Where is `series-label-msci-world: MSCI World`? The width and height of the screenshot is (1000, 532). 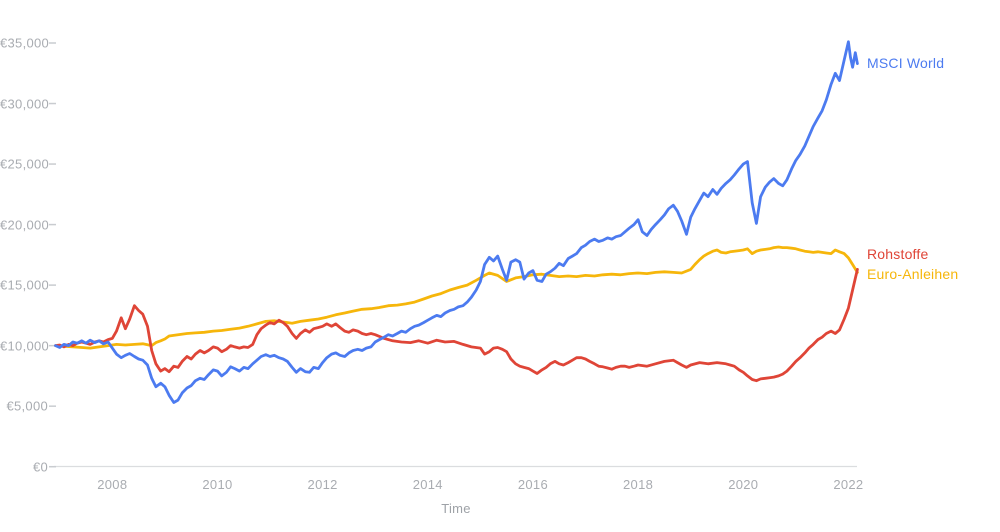 series-label-msci-world: MSCI World is located at coordinates (906, 63).